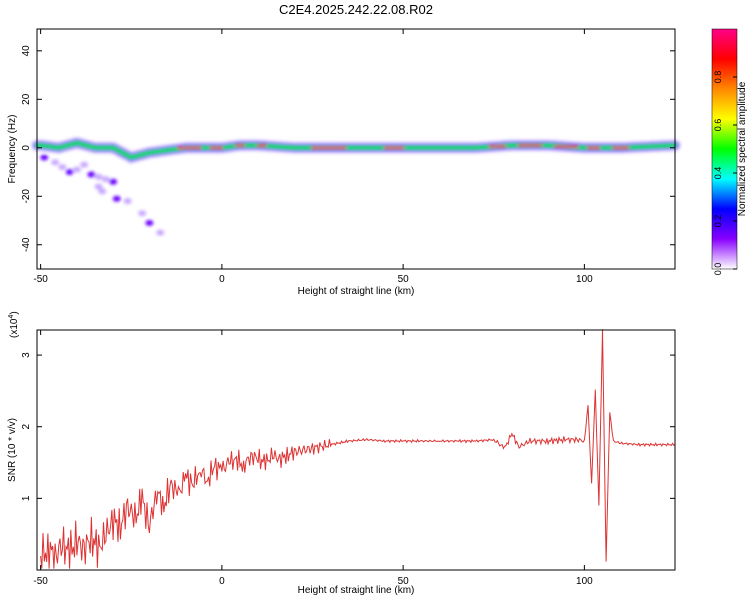  What do you see at coordinates (26, 51) in the screenshot?
I see `y-tick-label: 40` at bounding box center [26, 51].